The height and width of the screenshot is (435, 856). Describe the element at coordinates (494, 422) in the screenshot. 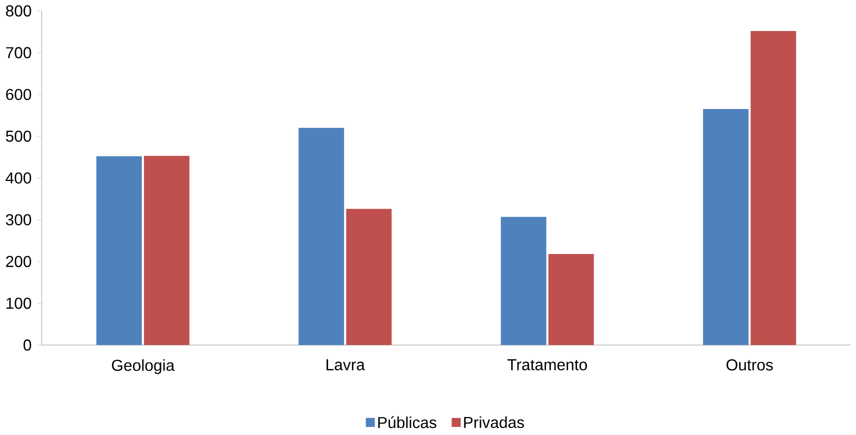

I see `legend-label: Privadas` at that location.